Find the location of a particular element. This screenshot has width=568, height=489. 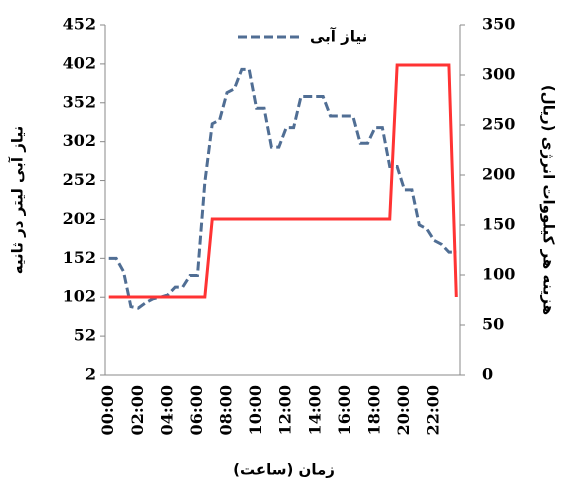

y-axis-label: نیاز آبی لیتر در ثانیه is located at coordinates (18, 200).